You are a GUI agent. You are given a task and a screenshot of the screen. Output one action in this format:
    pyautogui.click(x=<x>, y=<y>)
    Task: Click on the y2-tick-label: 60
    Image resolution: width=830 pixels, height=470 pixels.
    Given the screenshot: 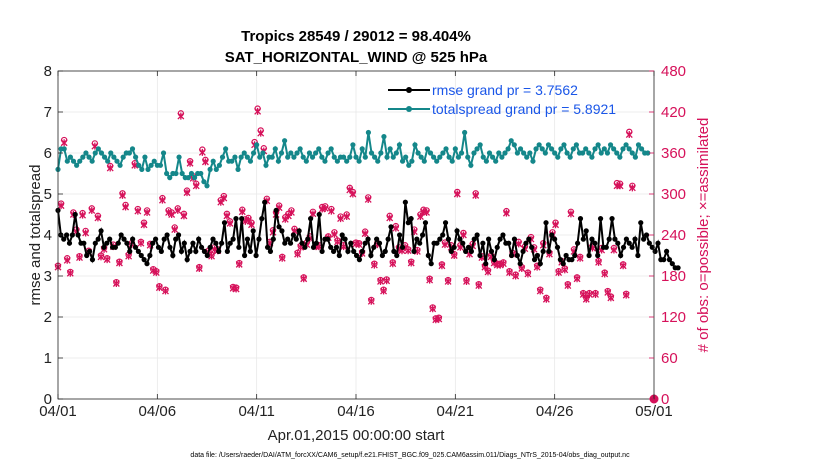 What is the action you would take?
    pyautogui.click(x=669, y=358)
    